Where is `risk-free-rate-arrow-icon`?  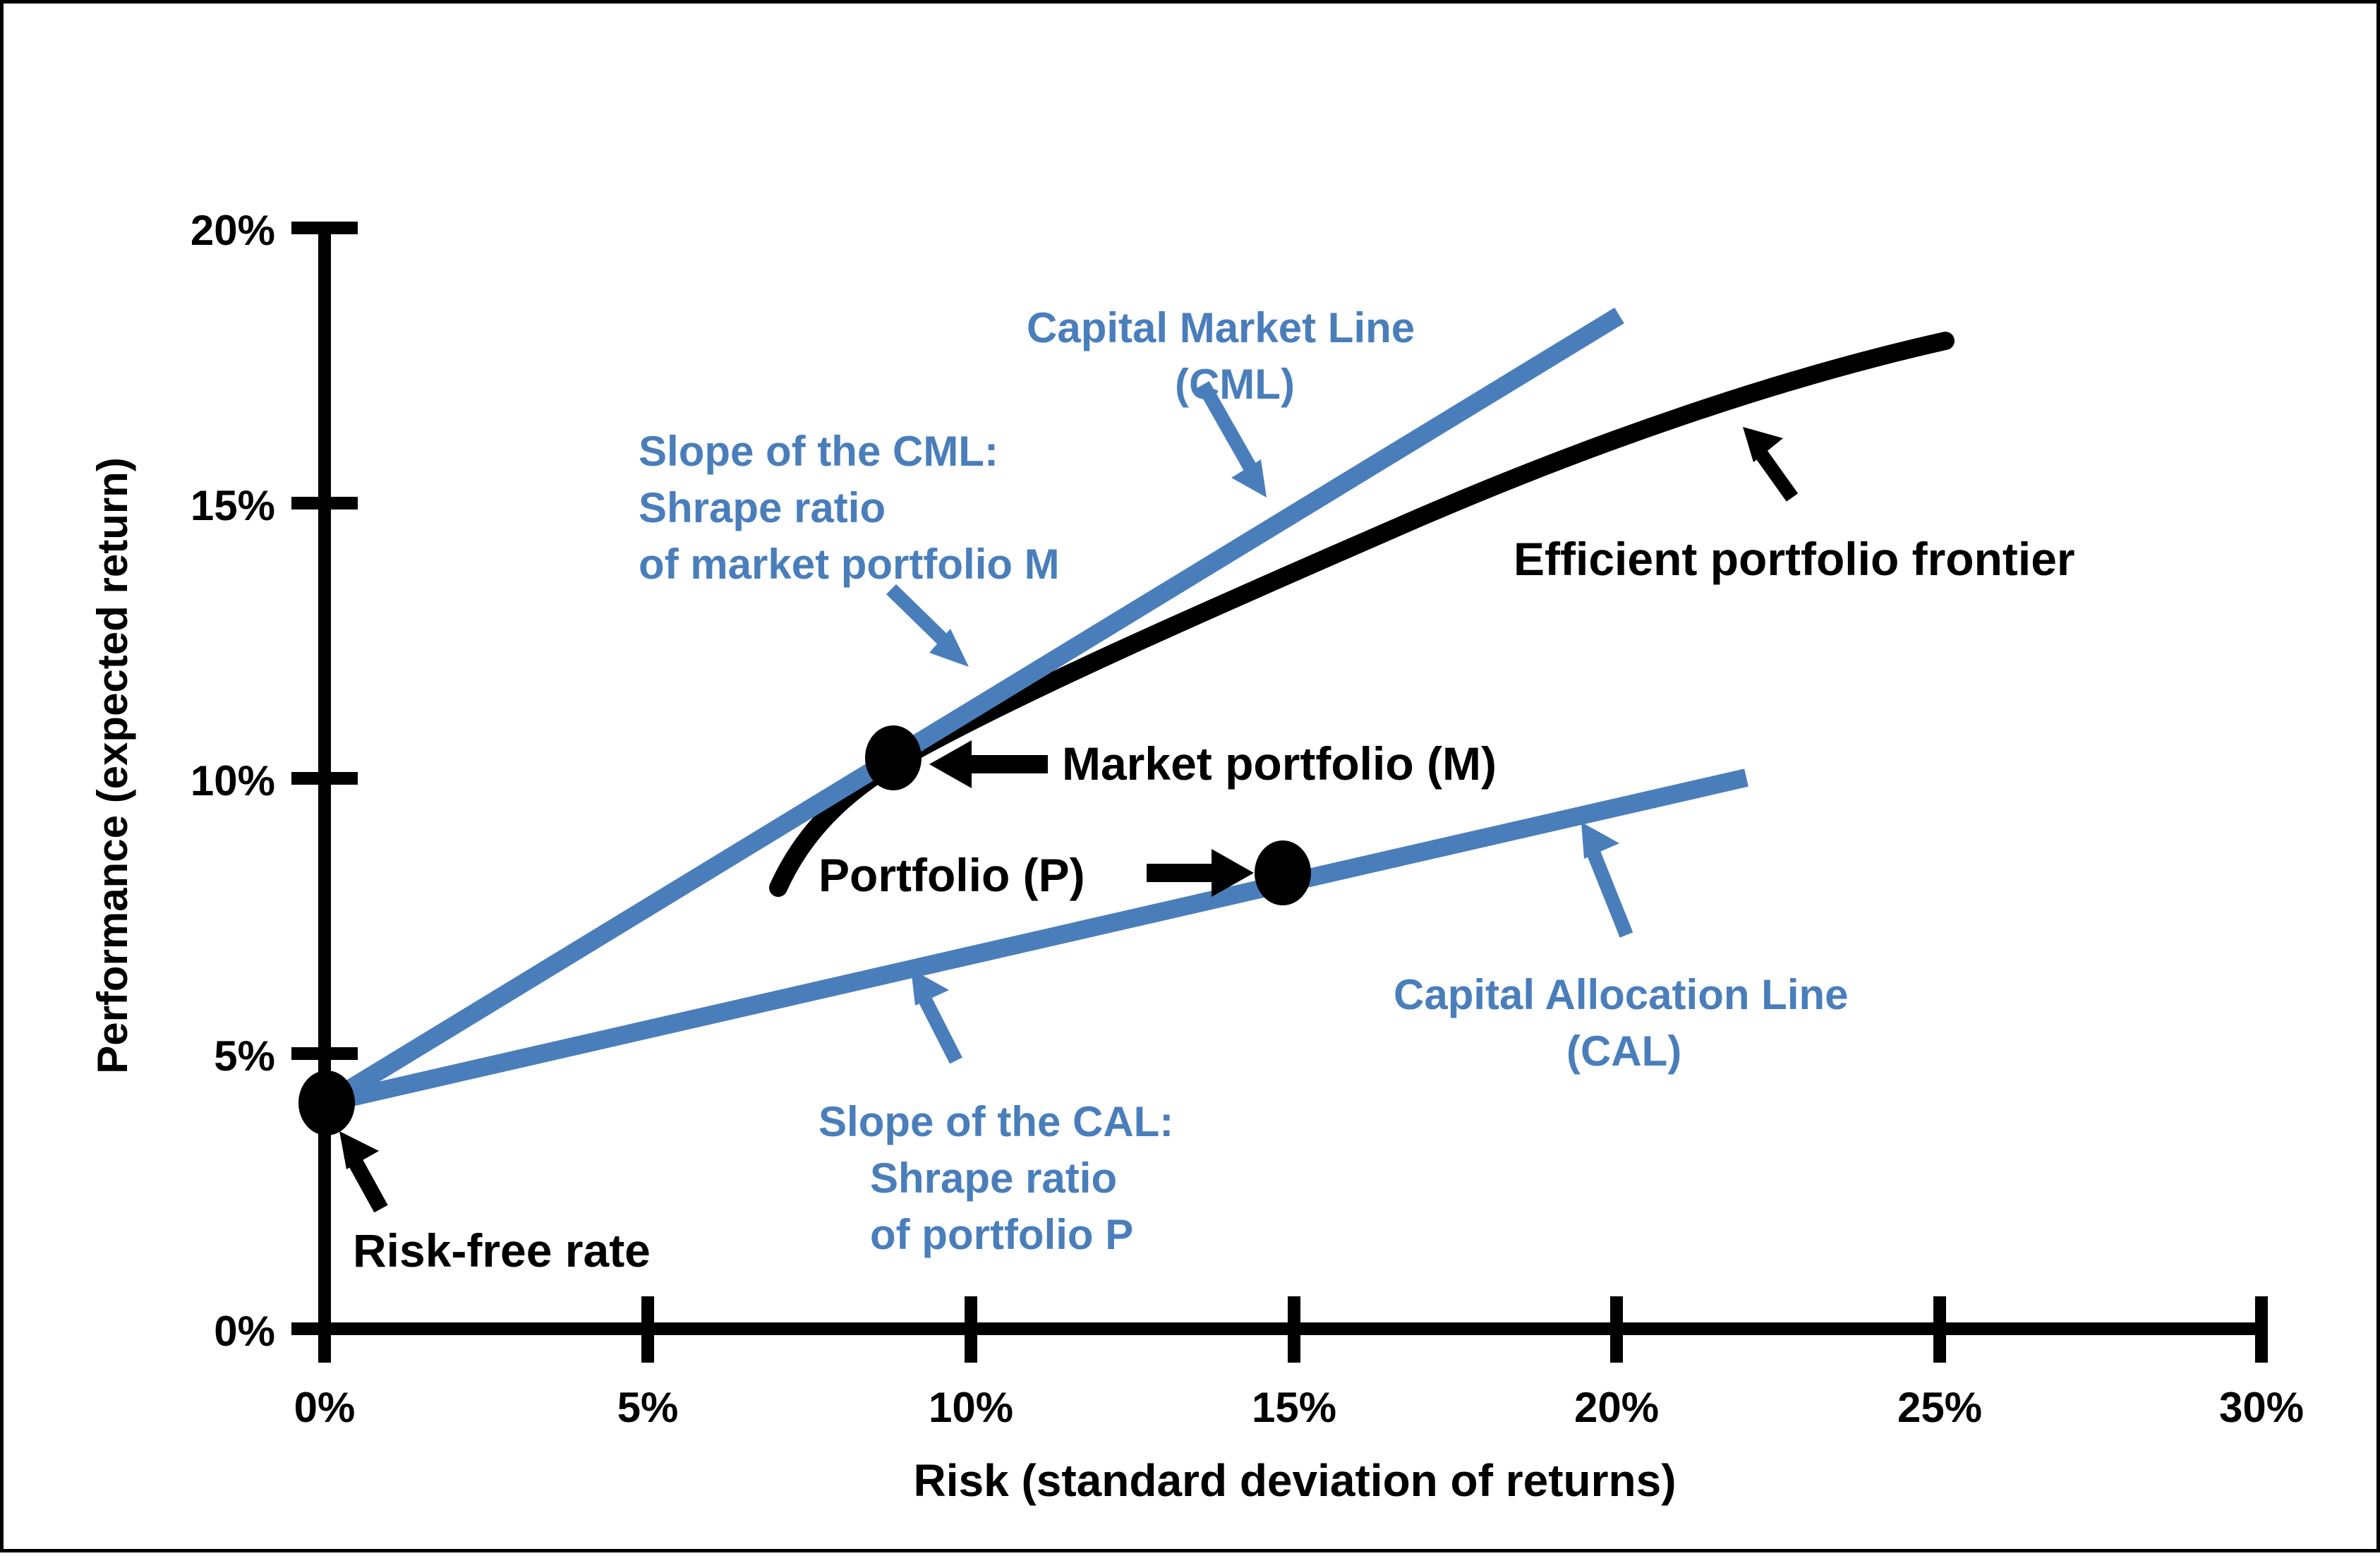
risk-free-rate-arrow-icon is located at coordinates (364, 1172).